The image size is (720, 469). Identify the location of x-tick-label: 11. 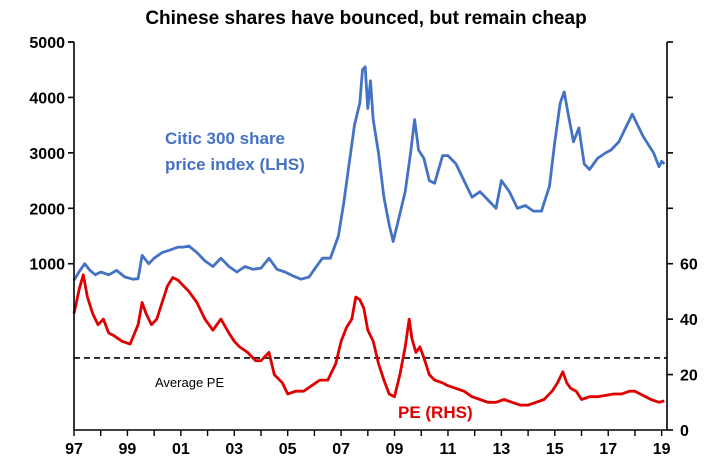
(448, 449).